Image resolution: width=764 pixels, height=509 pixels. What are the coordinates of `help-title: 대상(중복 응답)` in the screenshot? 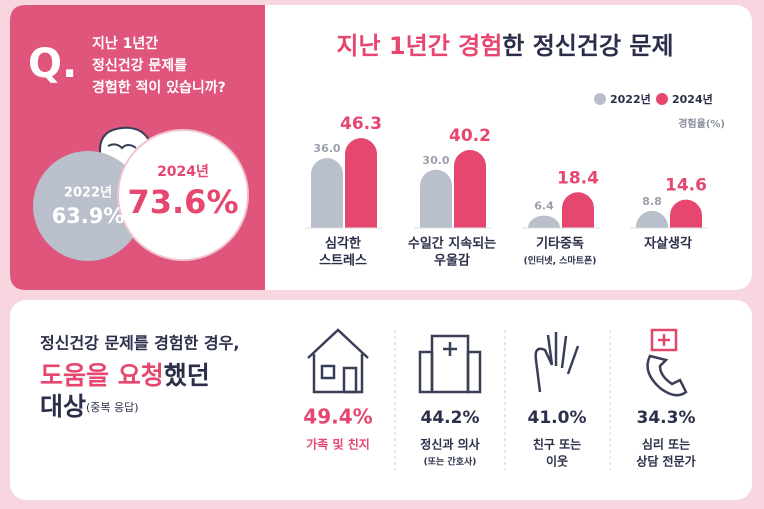 It's located at (89, 406).